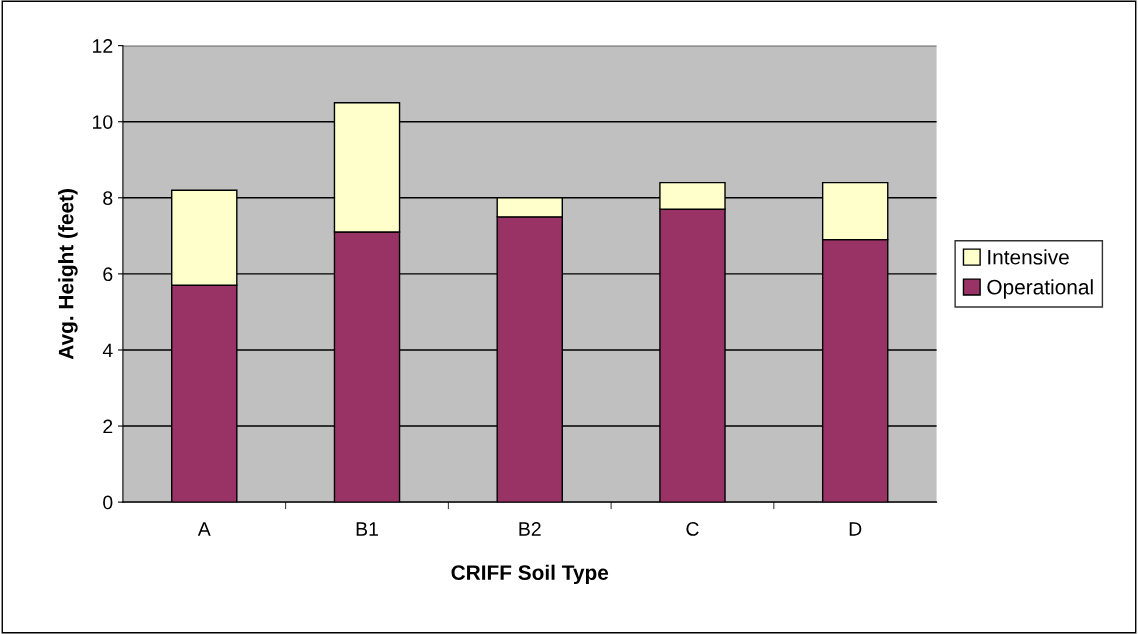 This screenshot has width=1138, height=634. What do you see at coordinates (108, 198) in the screenshot?
I see `y-tick-label: 8` at bounding box center [108, 198].